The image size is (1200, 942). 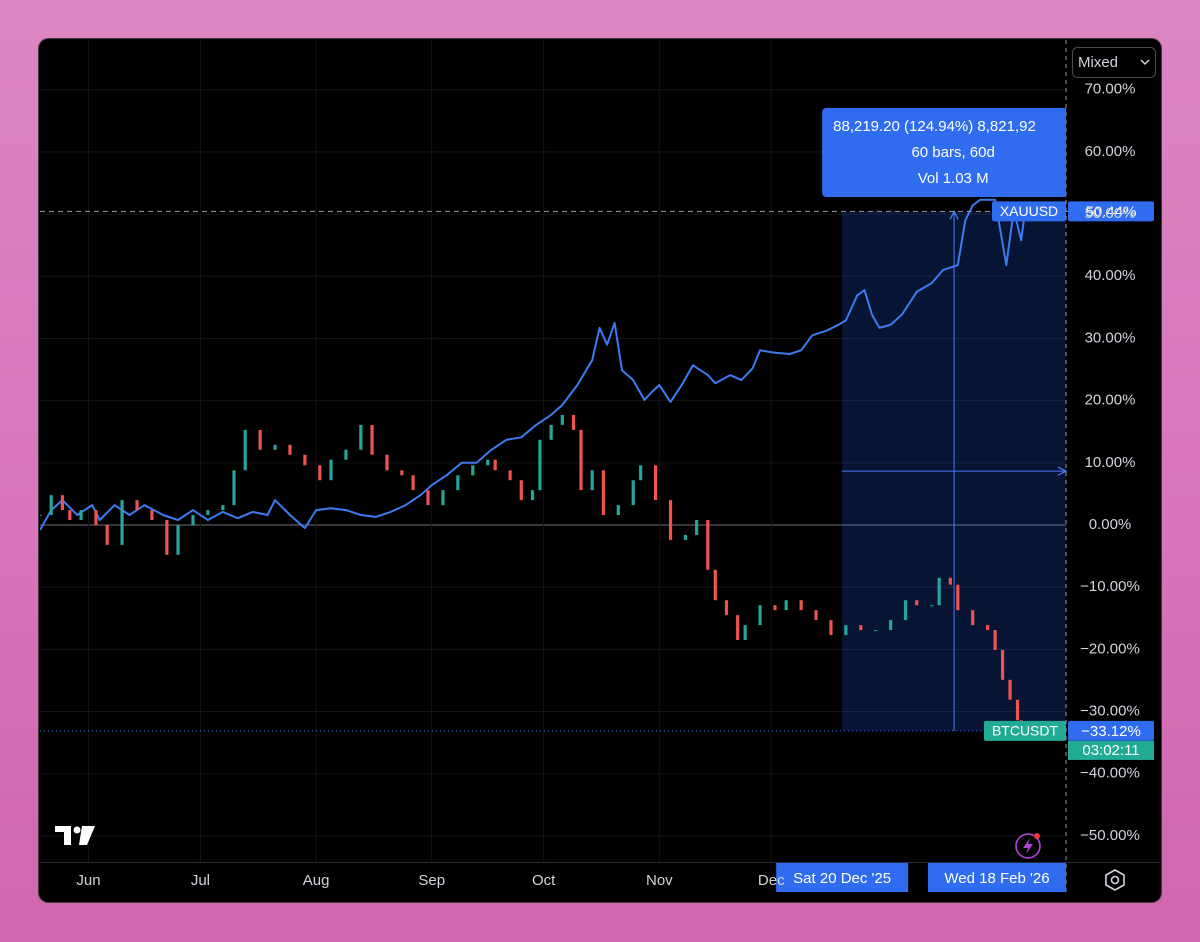 I want to click on y-tick-label: −20.00%, so click(x=1110, y=648).